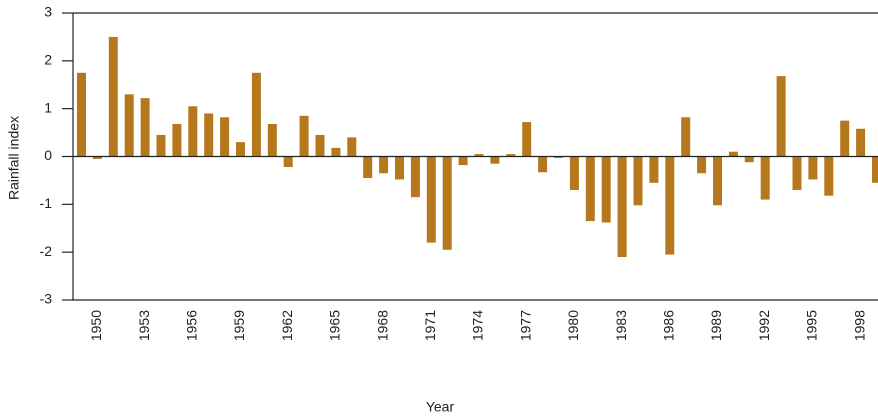  Describe the element at coordinates (440, 407) in the screenshot. I see `x-axis-title: Year` at that location.